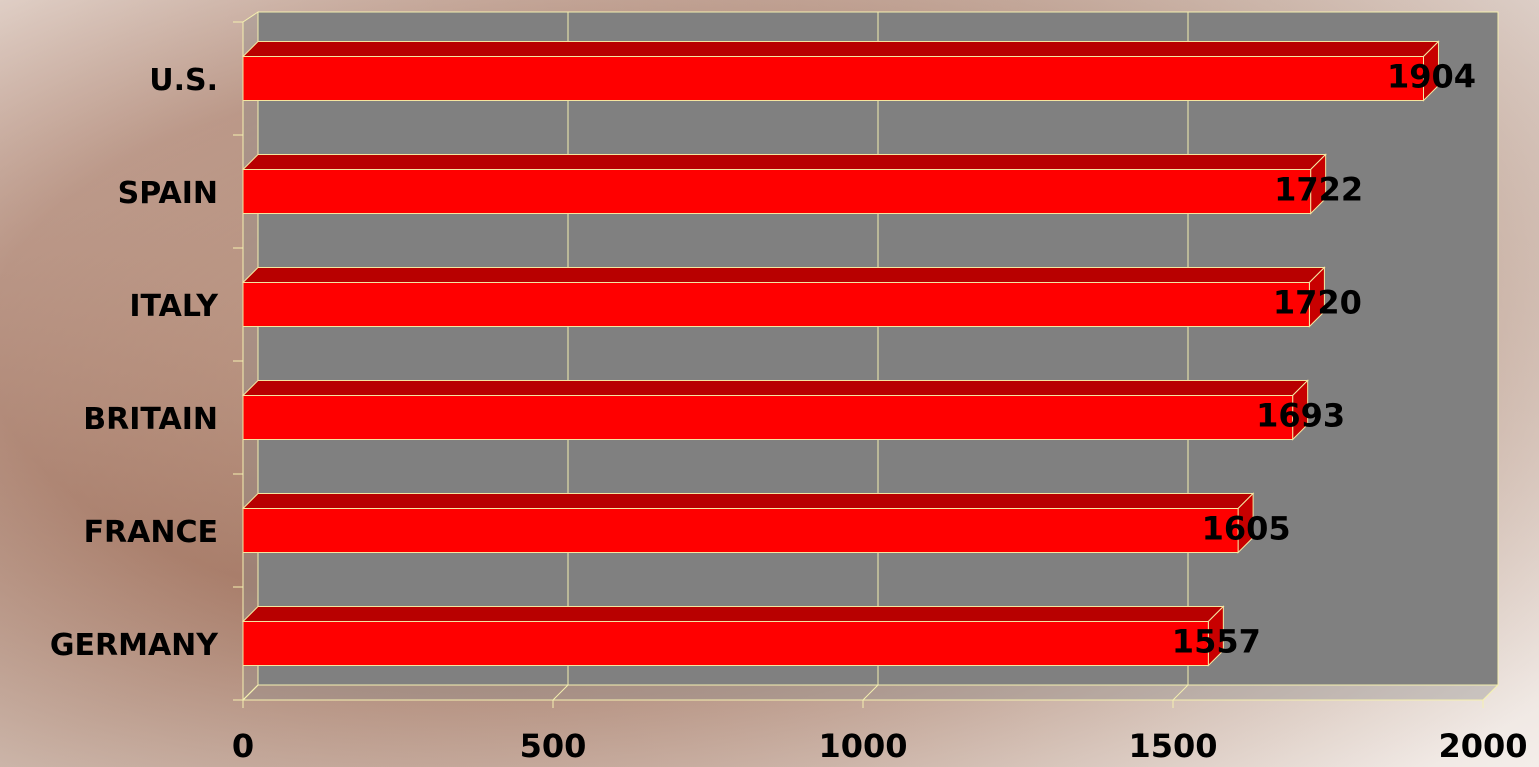  I want to click on data-label: 1557, so click(1216, 642).